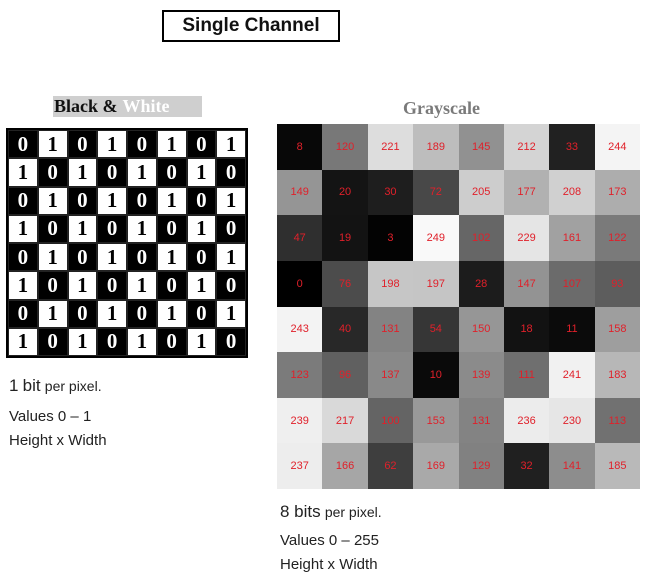 The height and width of the screenshot is (583, 647). I want to click on gray-pixel-cell: 122, so click(617, 238).